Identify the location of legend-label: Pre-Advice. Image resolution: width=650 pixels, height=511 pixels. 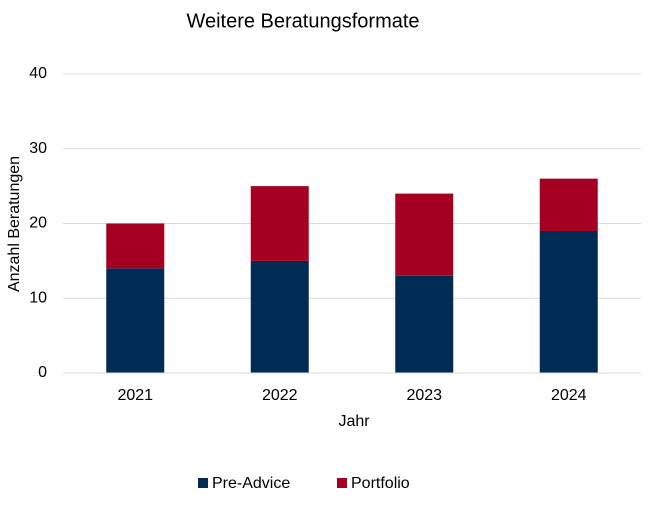
(251, 483).